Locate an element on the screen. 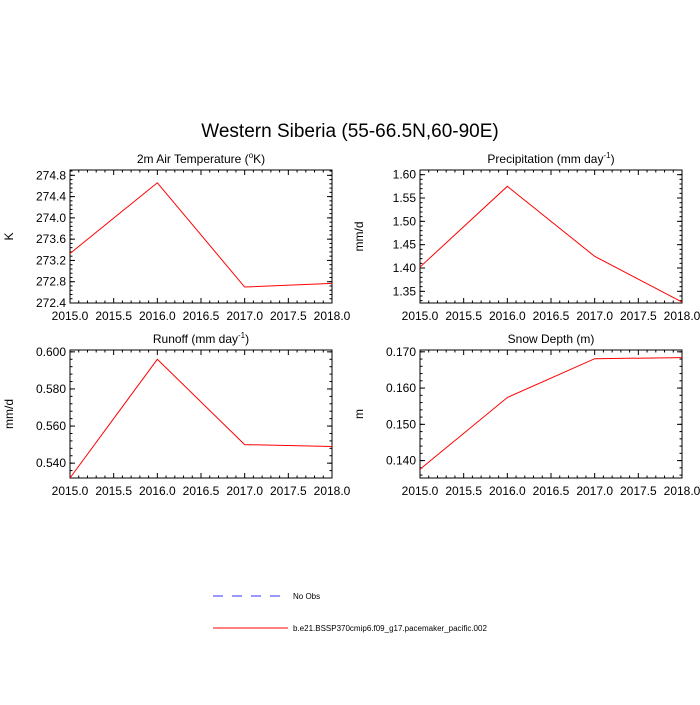 The width and height of the screenshot is (700, 705). panel-precipitation-x-tick-label: 2017.5 is located at coordinates (638, 316).